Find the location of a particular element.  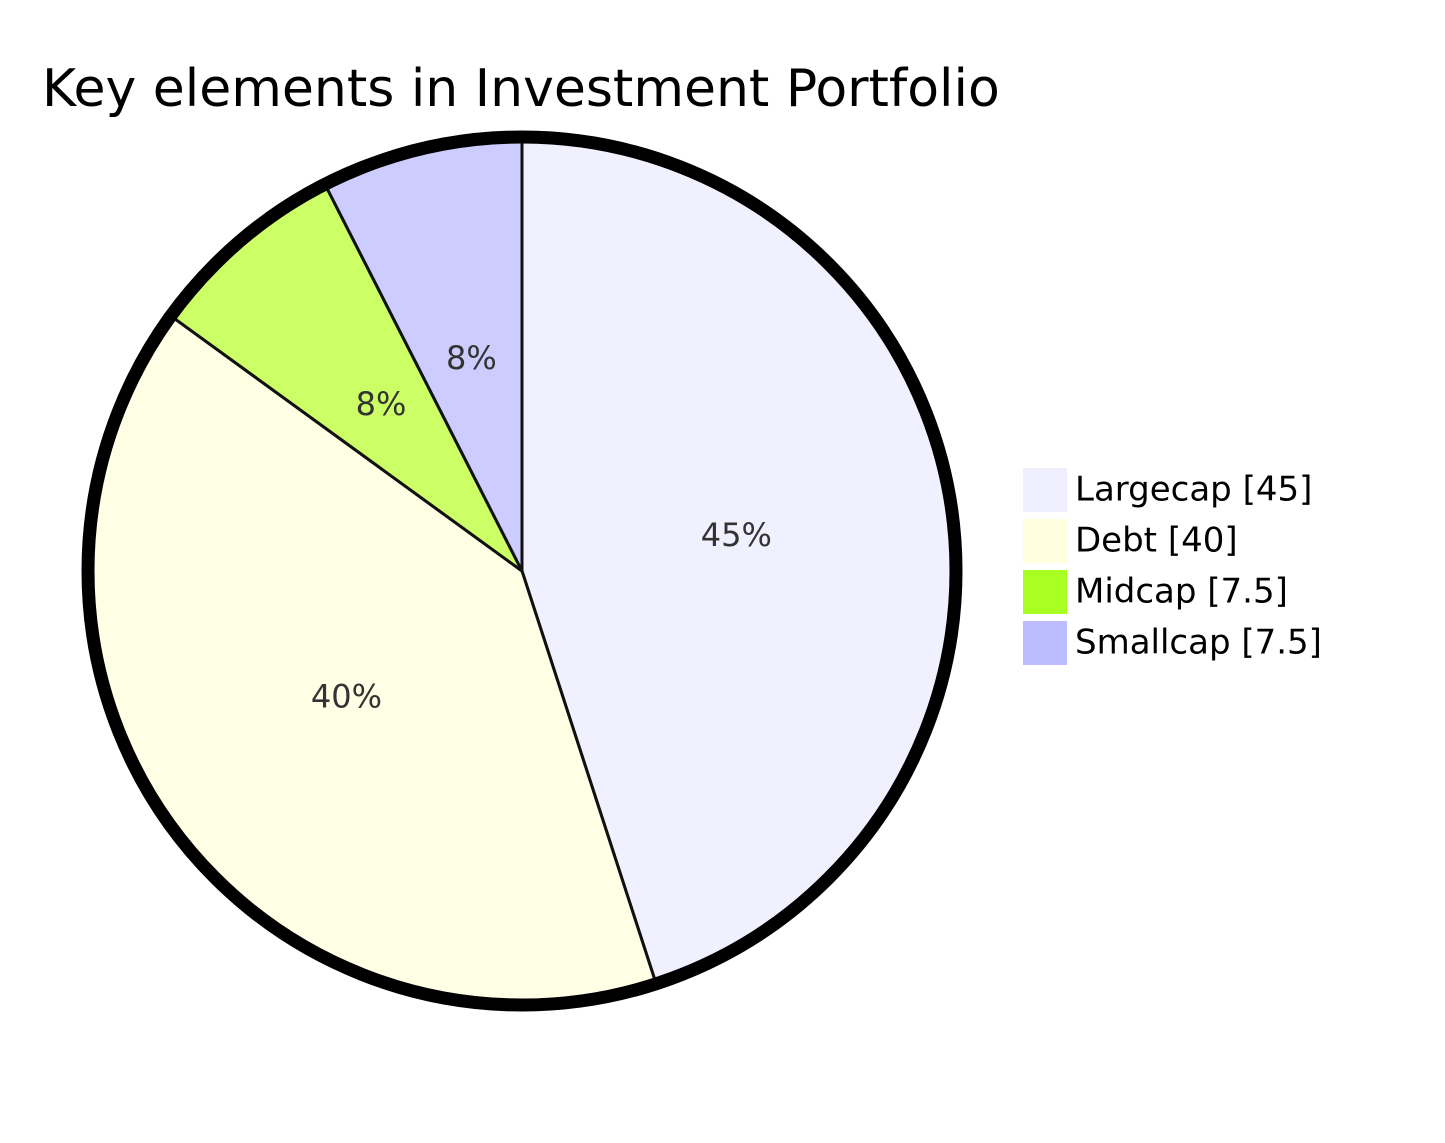

legend-swatch-debt is located at coordinates (1045, 541).